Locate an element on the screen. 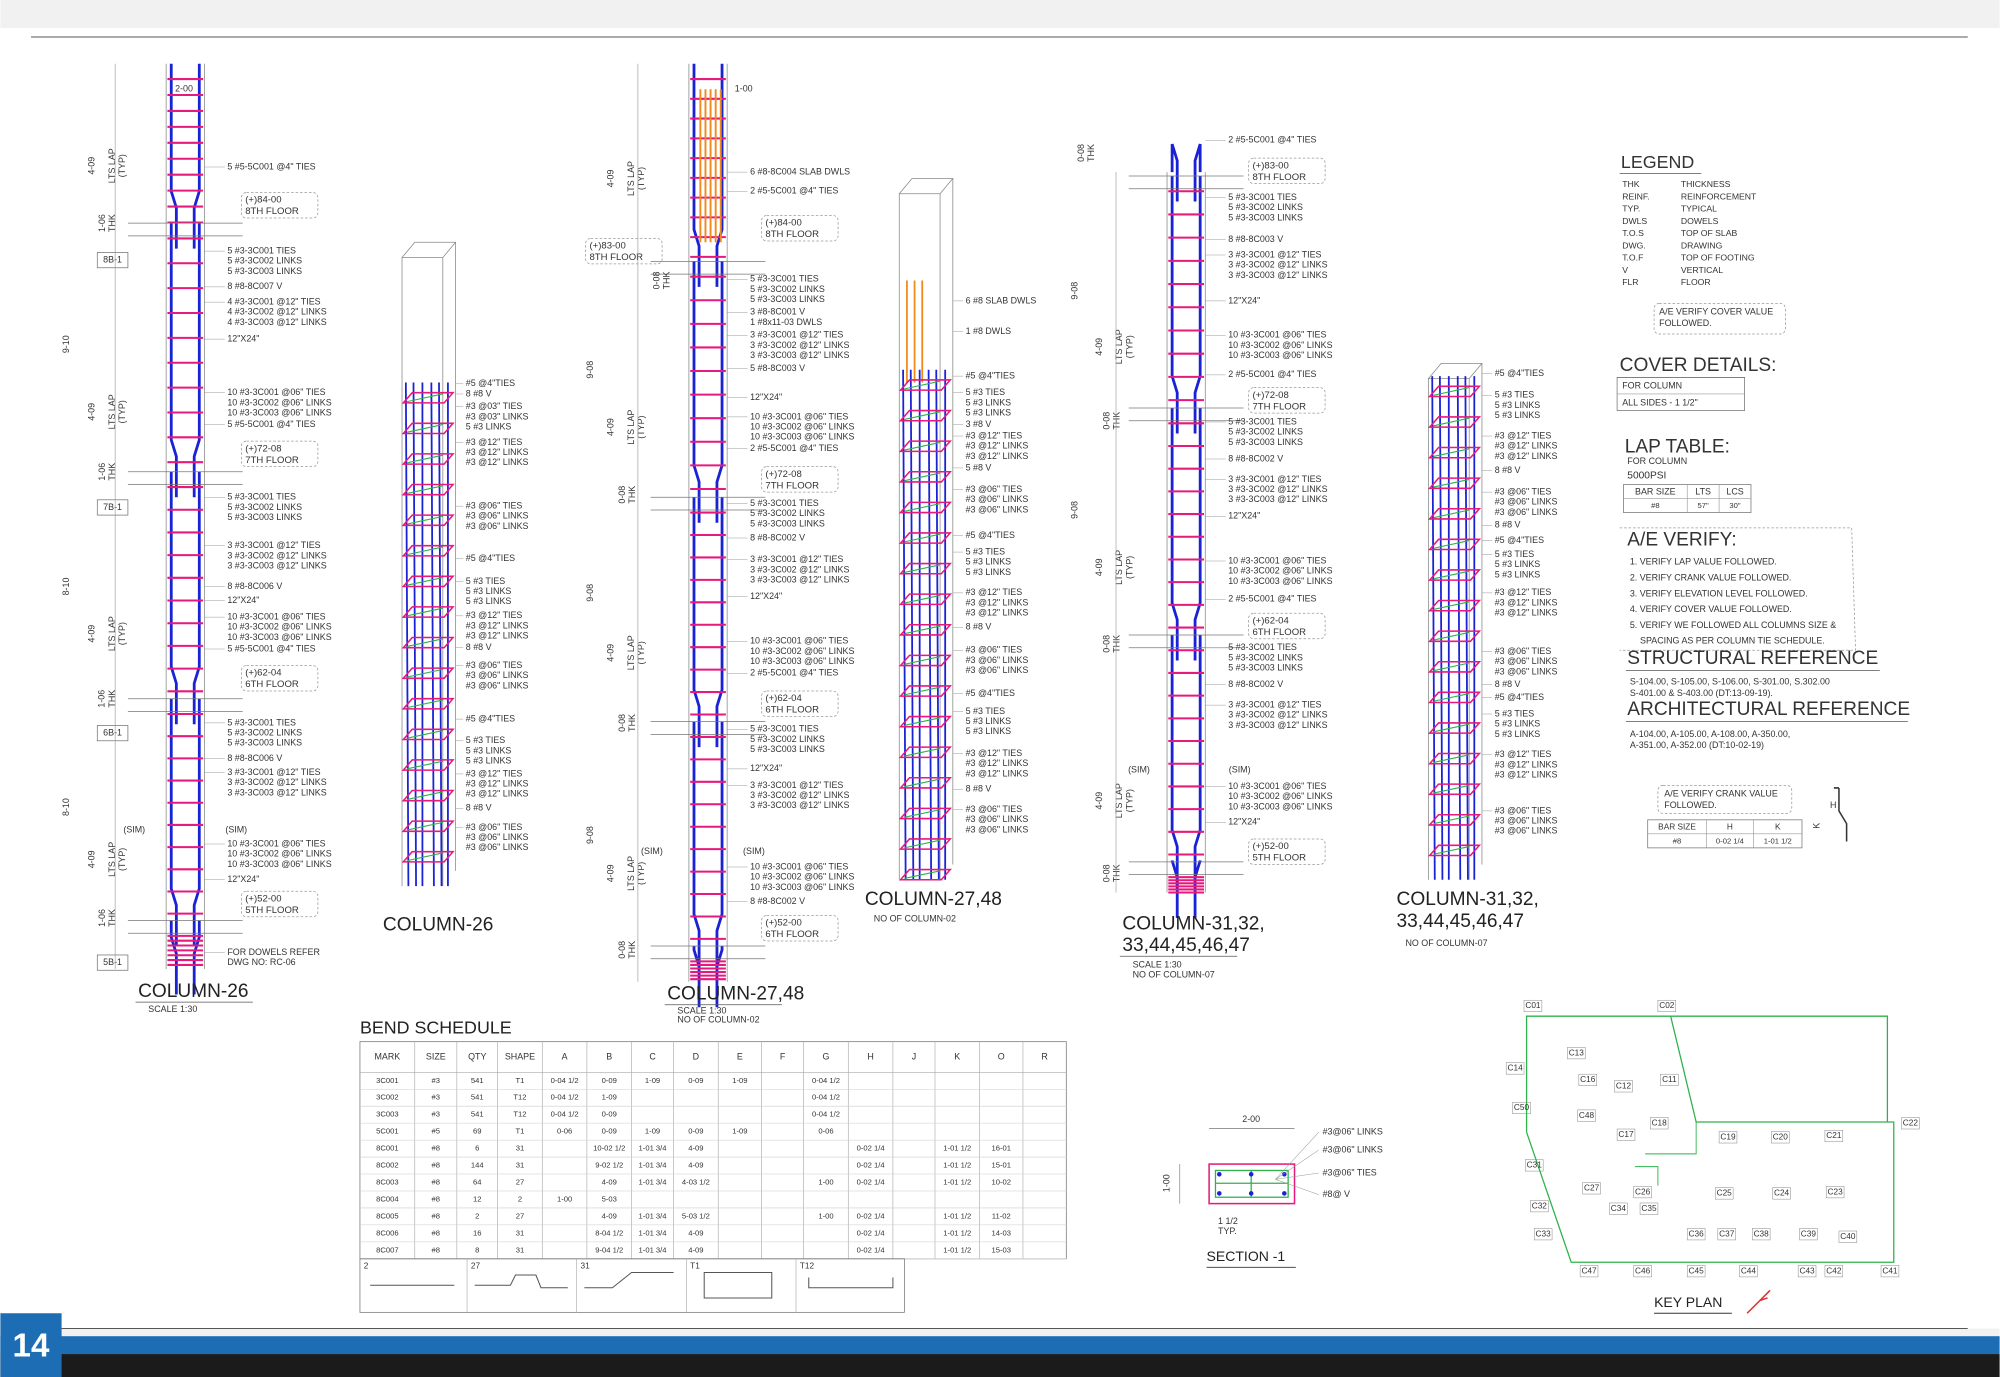  legend-title: LEGEND is located at coordinates (1657, 162).